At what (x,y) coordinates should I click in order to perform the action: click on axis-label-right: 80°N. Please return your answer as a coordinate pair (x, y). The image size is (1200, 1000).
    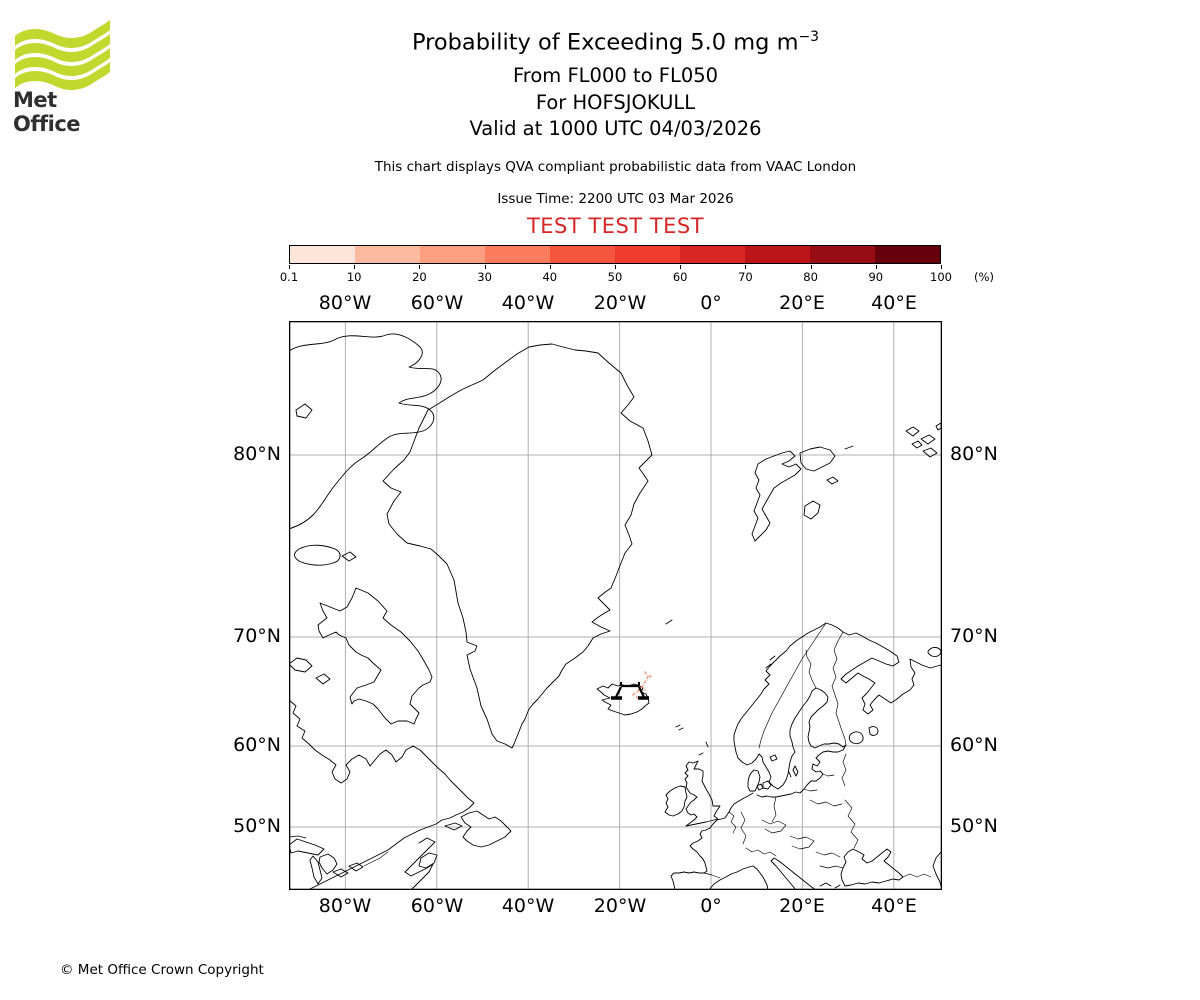
    Looking at the image, I should click on (974, 454).